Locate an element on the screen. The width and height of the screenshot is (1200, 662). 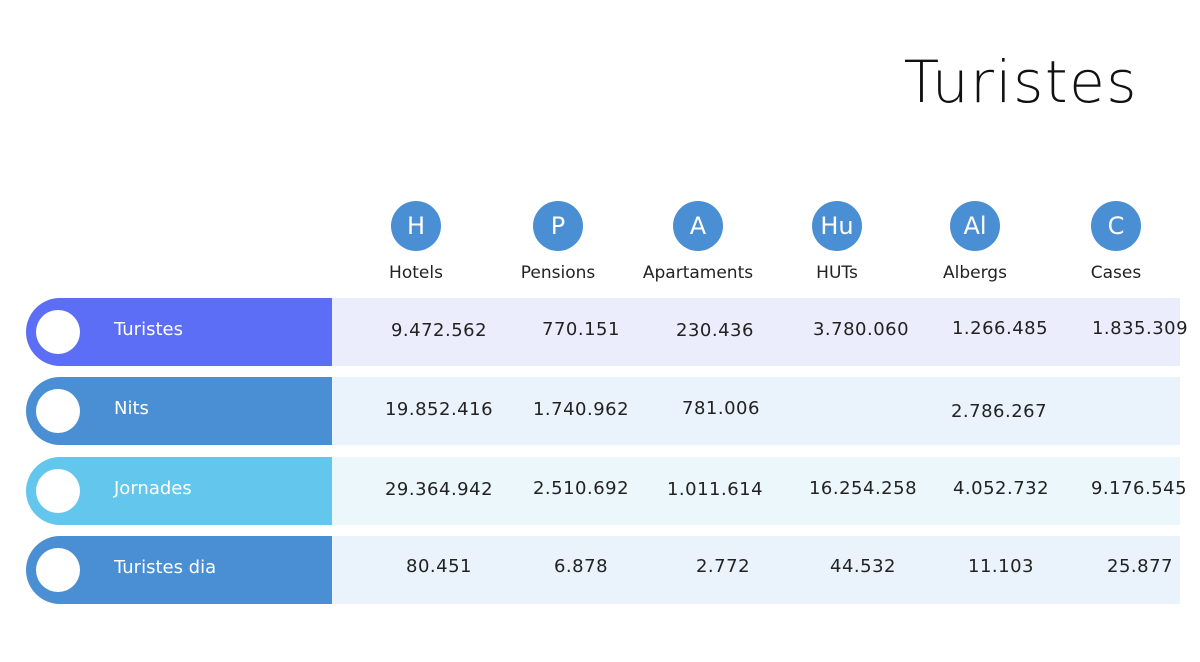
cell-apartaments: 230.436 is located at coordinates (715, 330).